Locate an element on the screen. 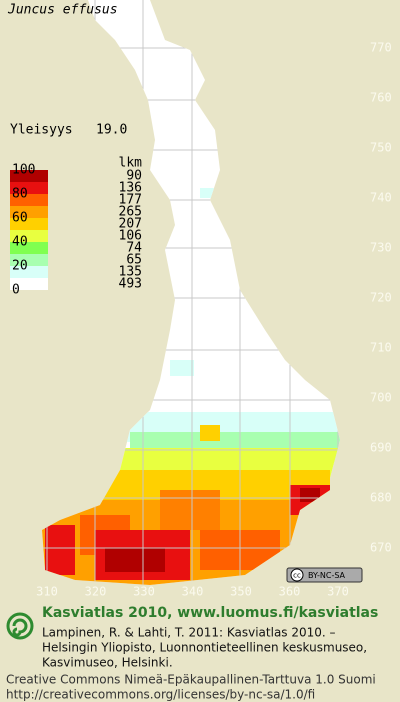  north-label: 730 is located at coordinates (381, 248).